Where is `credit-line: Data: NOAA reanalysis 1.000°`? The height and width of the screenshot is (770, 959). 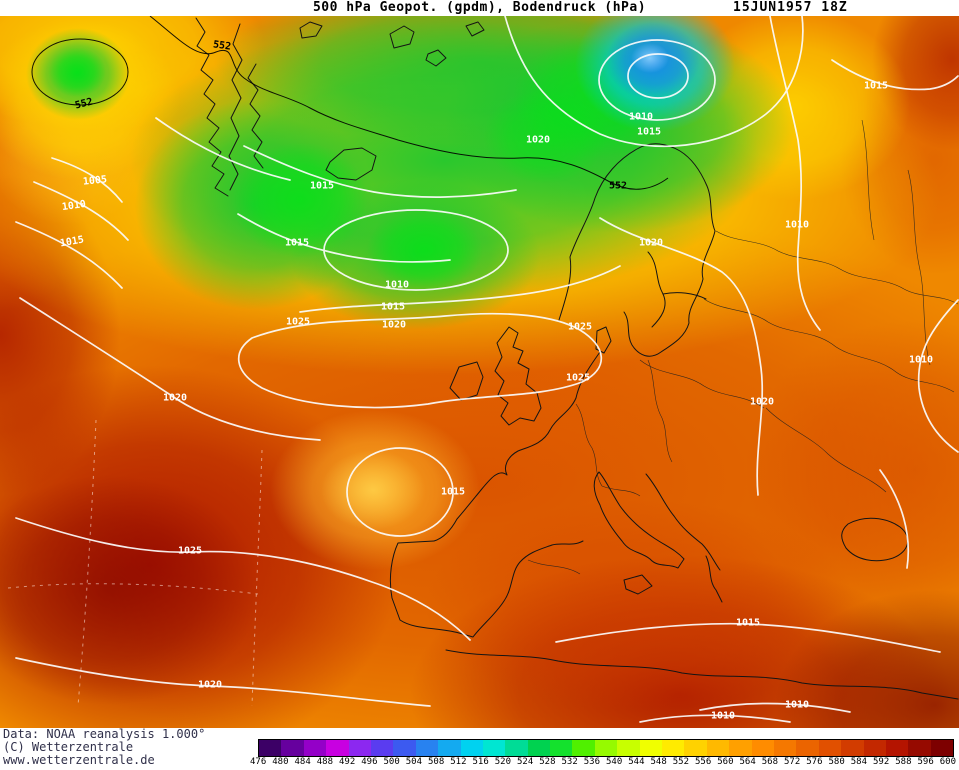 credit-line: Data: NOAA reanalysis 1.000° is located at coordinates (104, 734).